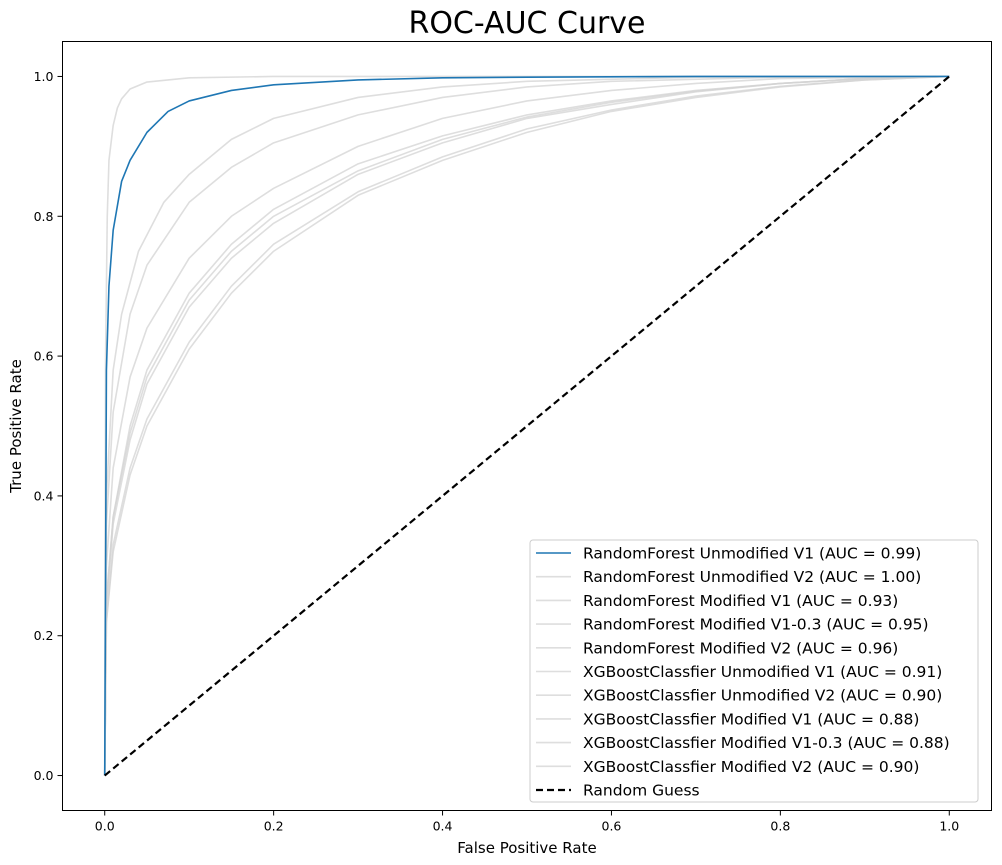 The width and height of the screenshot is (1002, 865). I want to click on chart-title: ROC-AUC Curve, so click(526, 23).